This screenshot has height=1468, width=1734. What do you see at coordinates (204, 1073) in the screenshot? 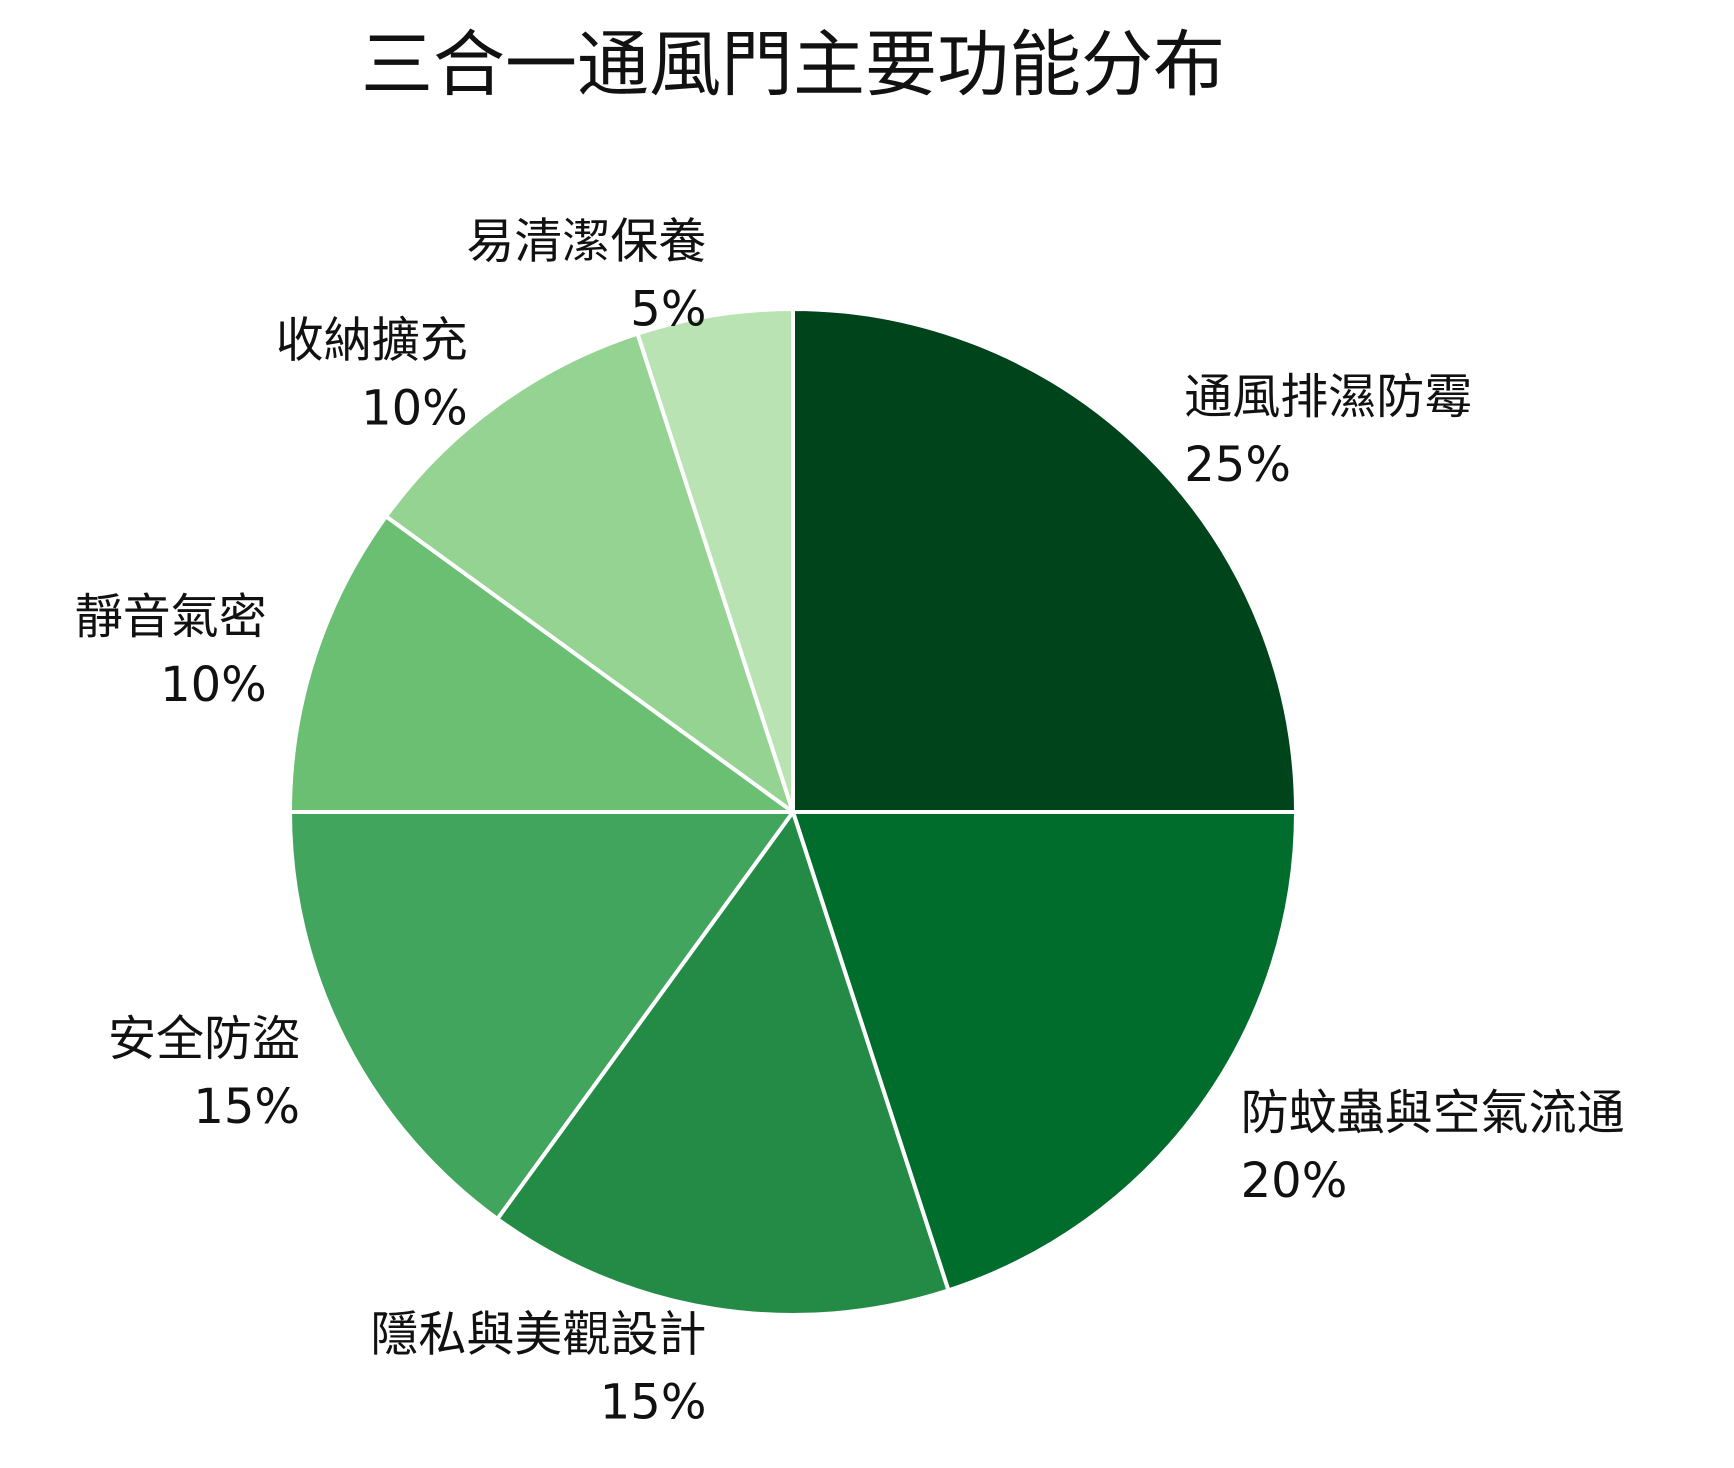
I see `slice-label: 安全防盜 15%` at bounding box center [204, 1073].